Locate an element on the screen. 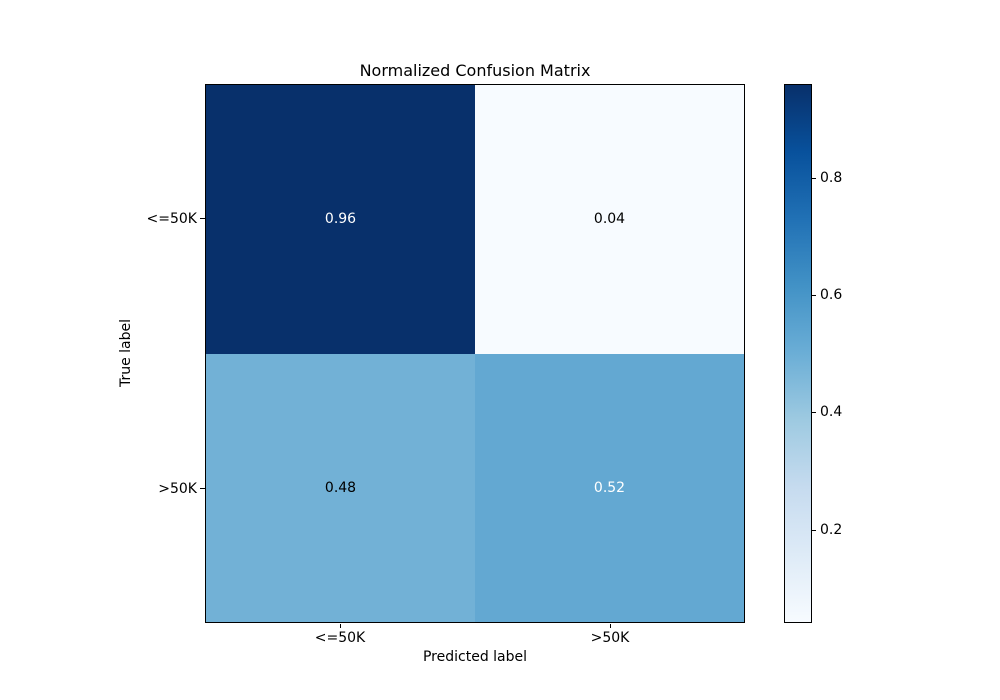 This screenshot has height=700, width=1000. x-tick-label-gt50k: >50K is located at coordinates (610, 638).